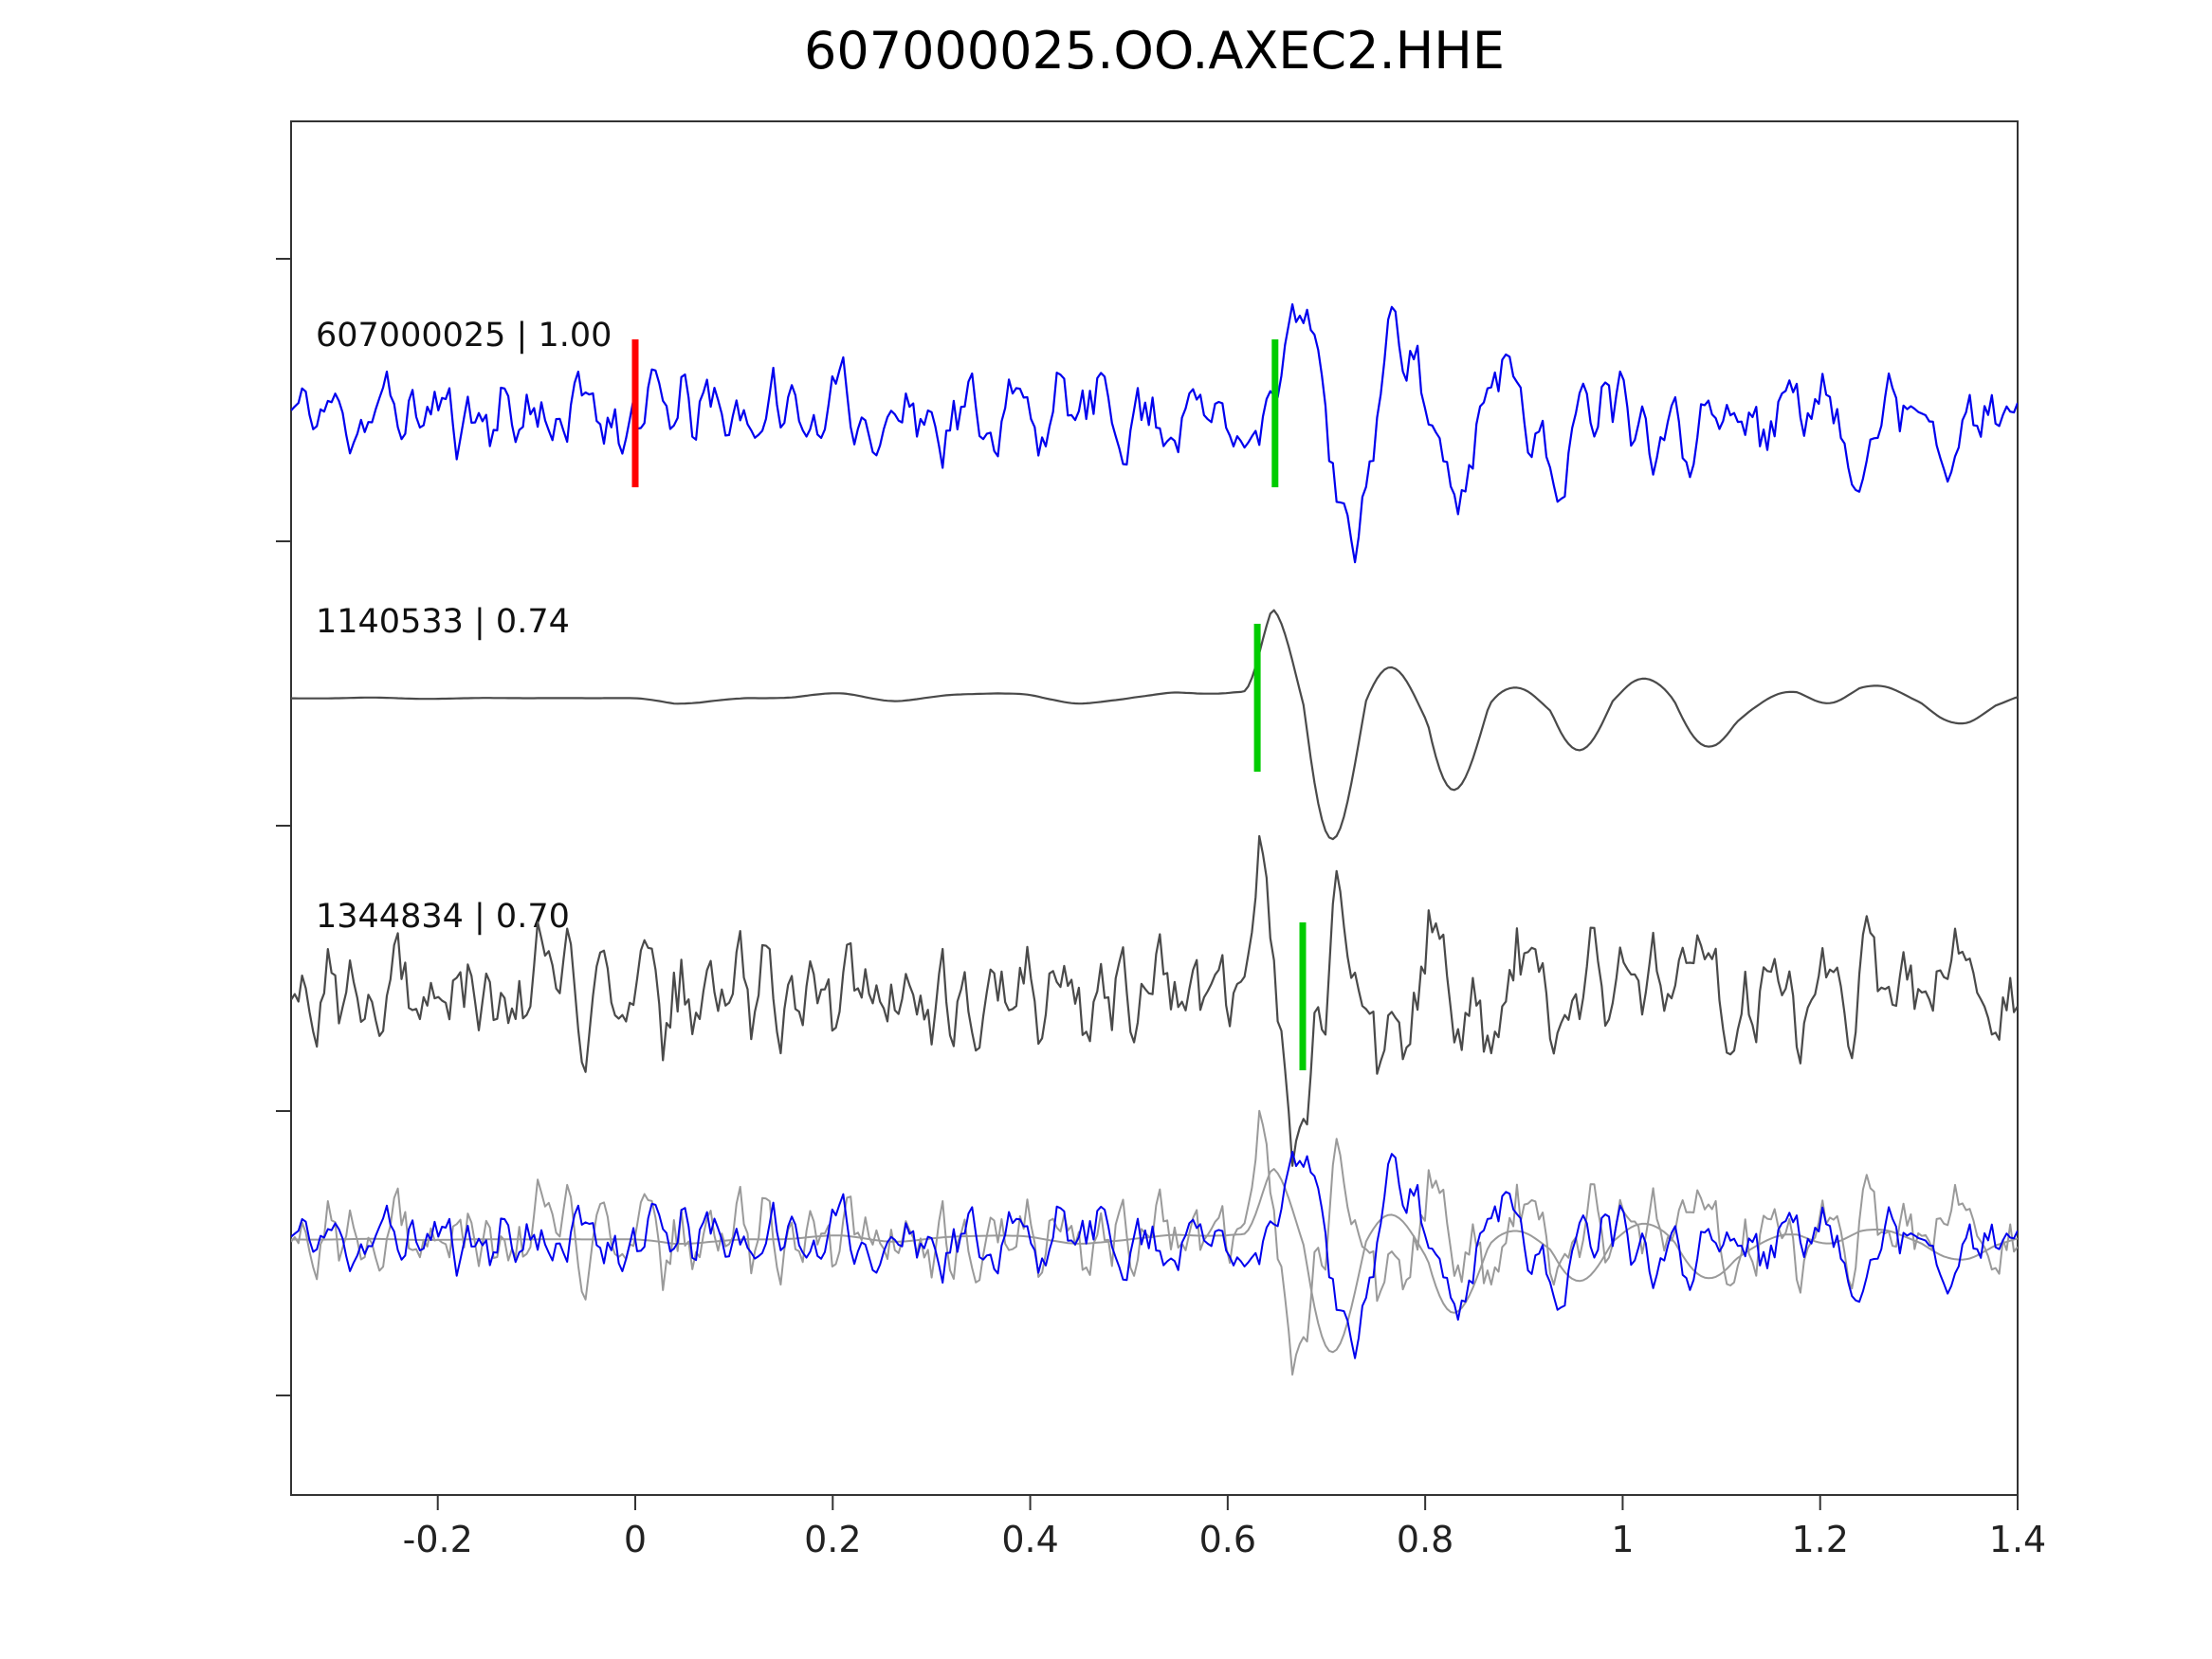 The width and height of the screenshot is (2212, 1659). Describe the element at coordinates (1227, 1539) in the screenshot. I see `x-tick-label: 0.6` at that location.